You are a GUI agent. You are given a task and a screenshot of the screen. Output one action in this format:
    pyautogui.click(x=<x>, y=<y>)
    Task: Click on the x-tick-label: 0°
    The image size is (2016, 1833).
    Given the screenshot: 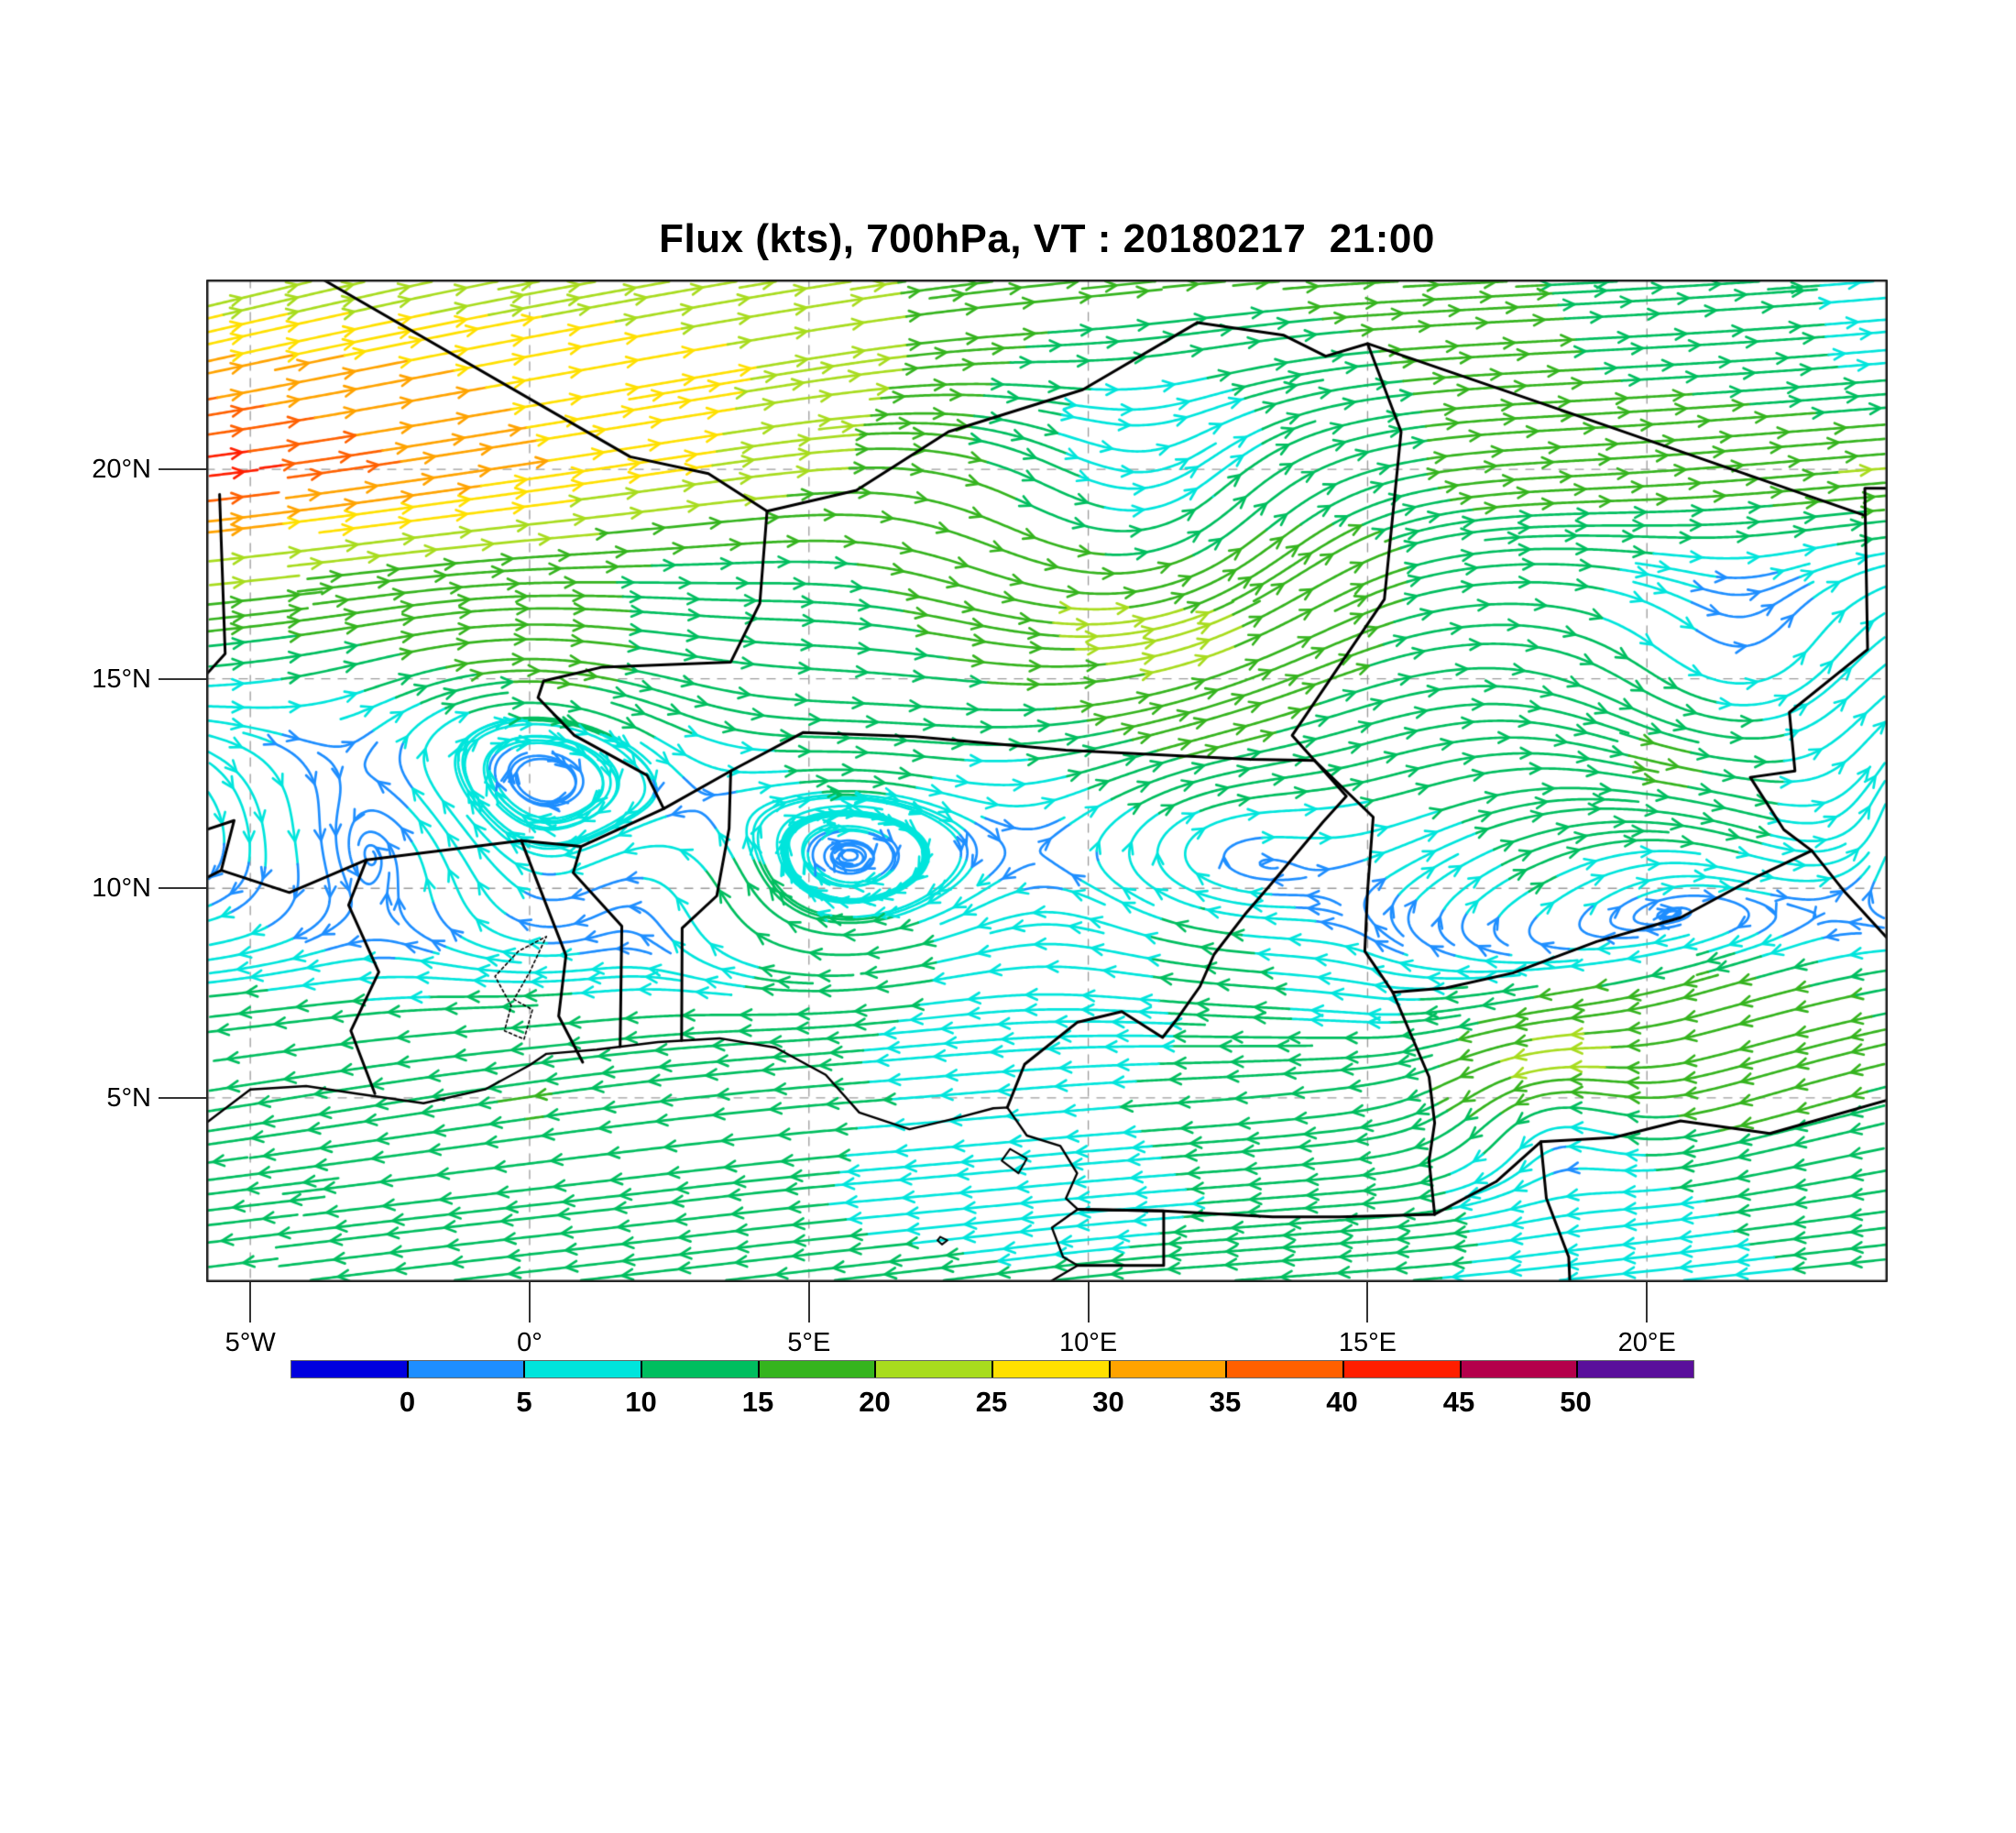 What is the action you would take?
    pyautogui.click(x=529, y=1342)
    